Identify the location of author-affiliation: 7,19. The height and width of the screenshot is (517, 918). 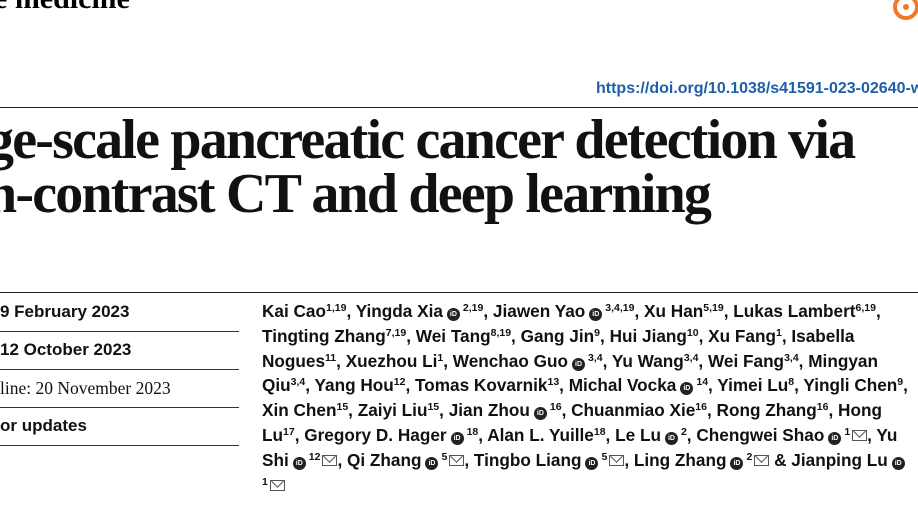
(396, 332).